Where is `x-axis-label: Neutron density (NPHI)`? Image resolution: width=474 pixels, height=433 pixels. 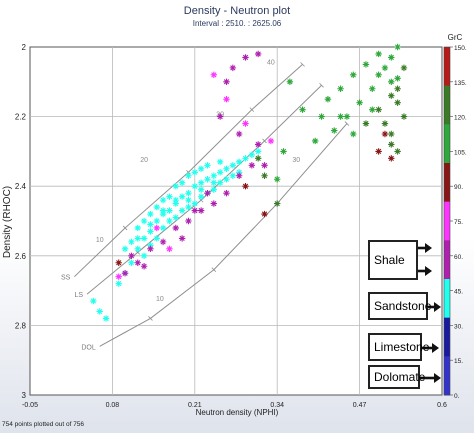
x-axis-label: Neutron density (NPHI) is located at coordinates (237, 412).